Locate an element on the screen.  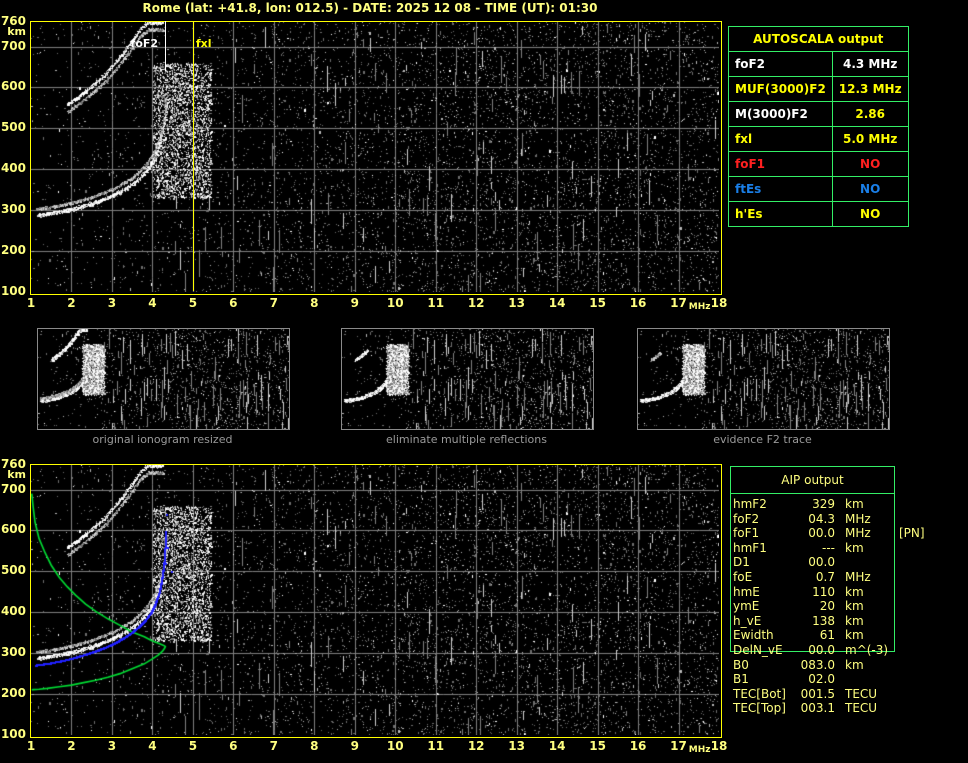
aip-extra: [PN] is located at coordinates (912, 533).